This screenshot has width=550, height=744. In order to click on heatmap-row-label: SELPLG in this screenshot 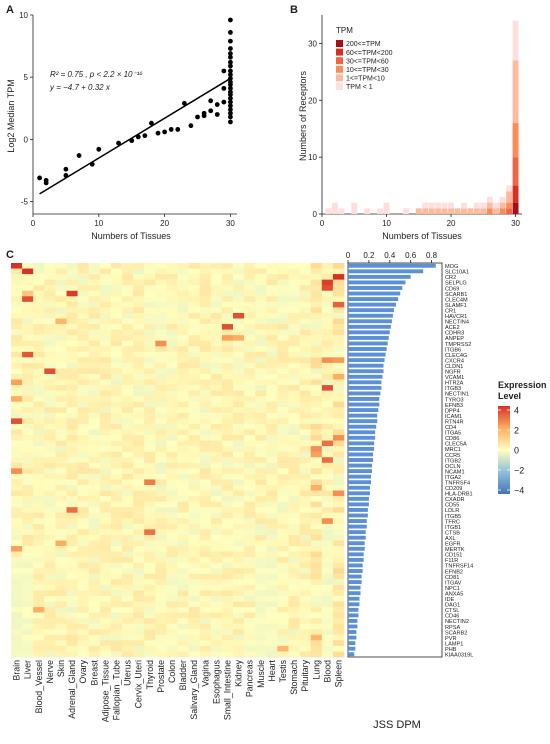, I will do `click(456, 284)`.